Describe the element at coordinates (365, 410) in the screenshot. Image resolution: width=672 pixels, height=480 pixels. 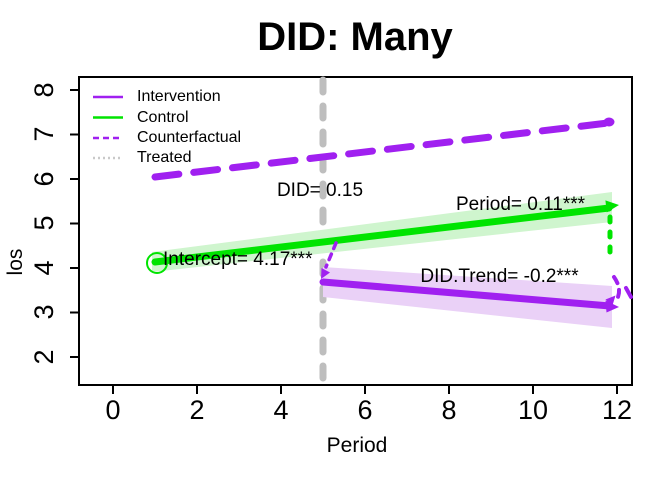
I see `x-tick-6: 6` at that location.